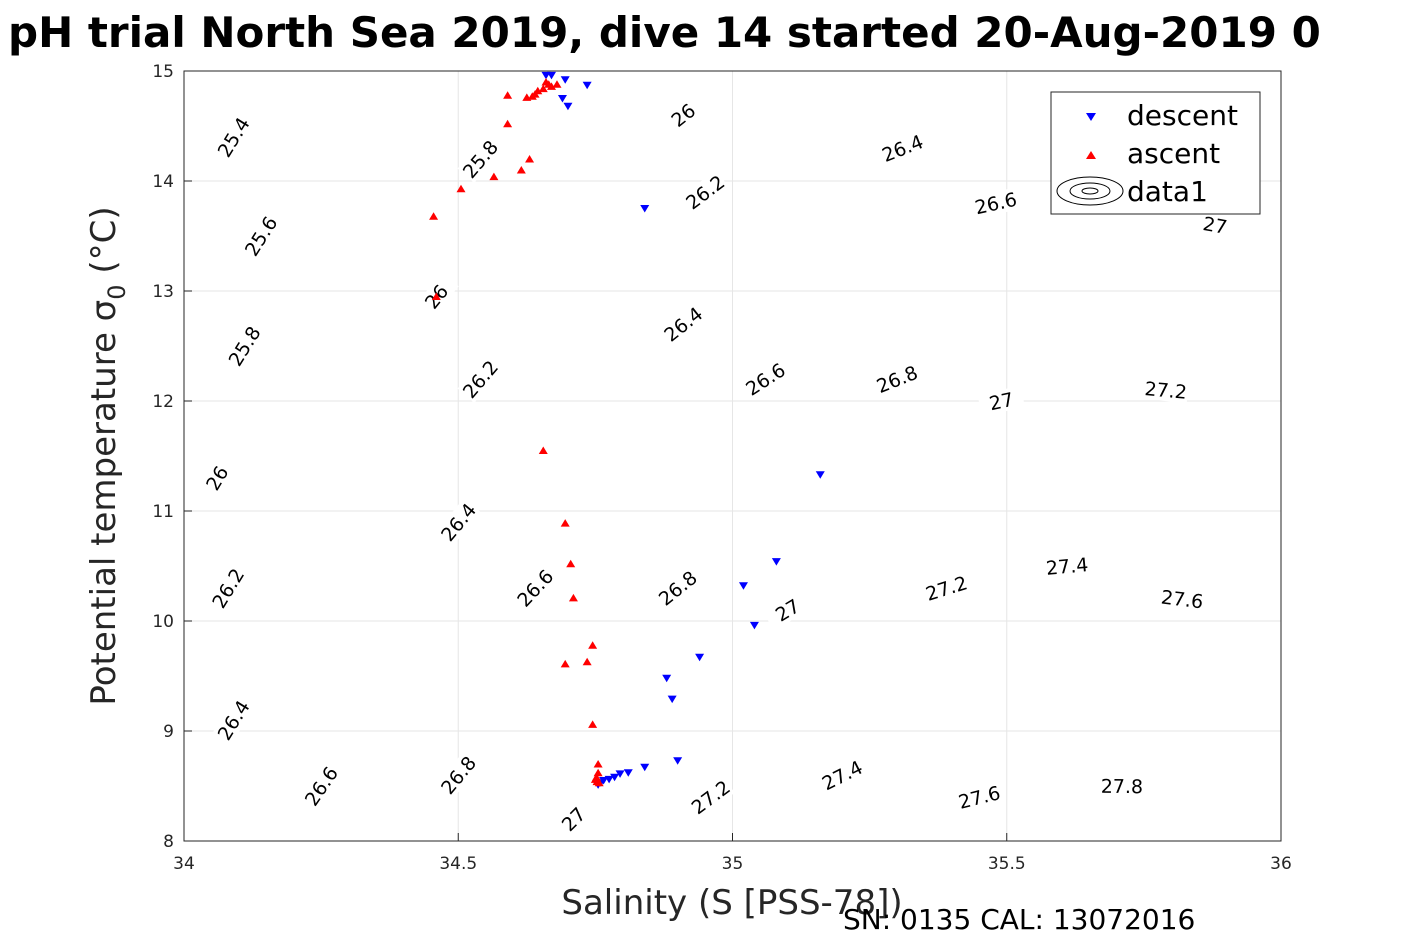 The width and height of the screenshot is (1417, 945). What do you see at coordinates (1019, 919) in the screenshot?
I see `footer-note: SN: 0135 CAL: 13072016` at bounding box center [1019, 919].